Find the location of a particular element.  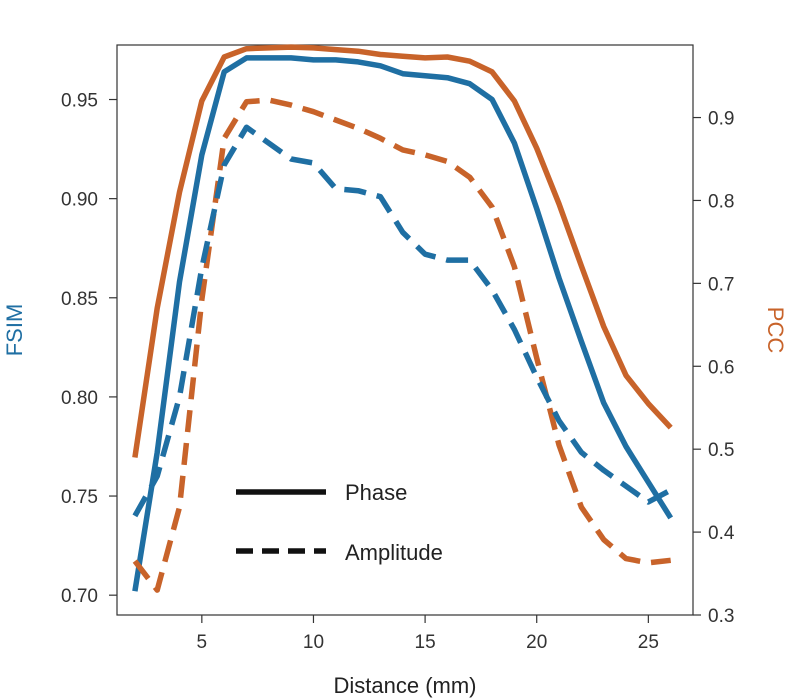

legend: Phase Amplitude is located at coordinates (339, 522).